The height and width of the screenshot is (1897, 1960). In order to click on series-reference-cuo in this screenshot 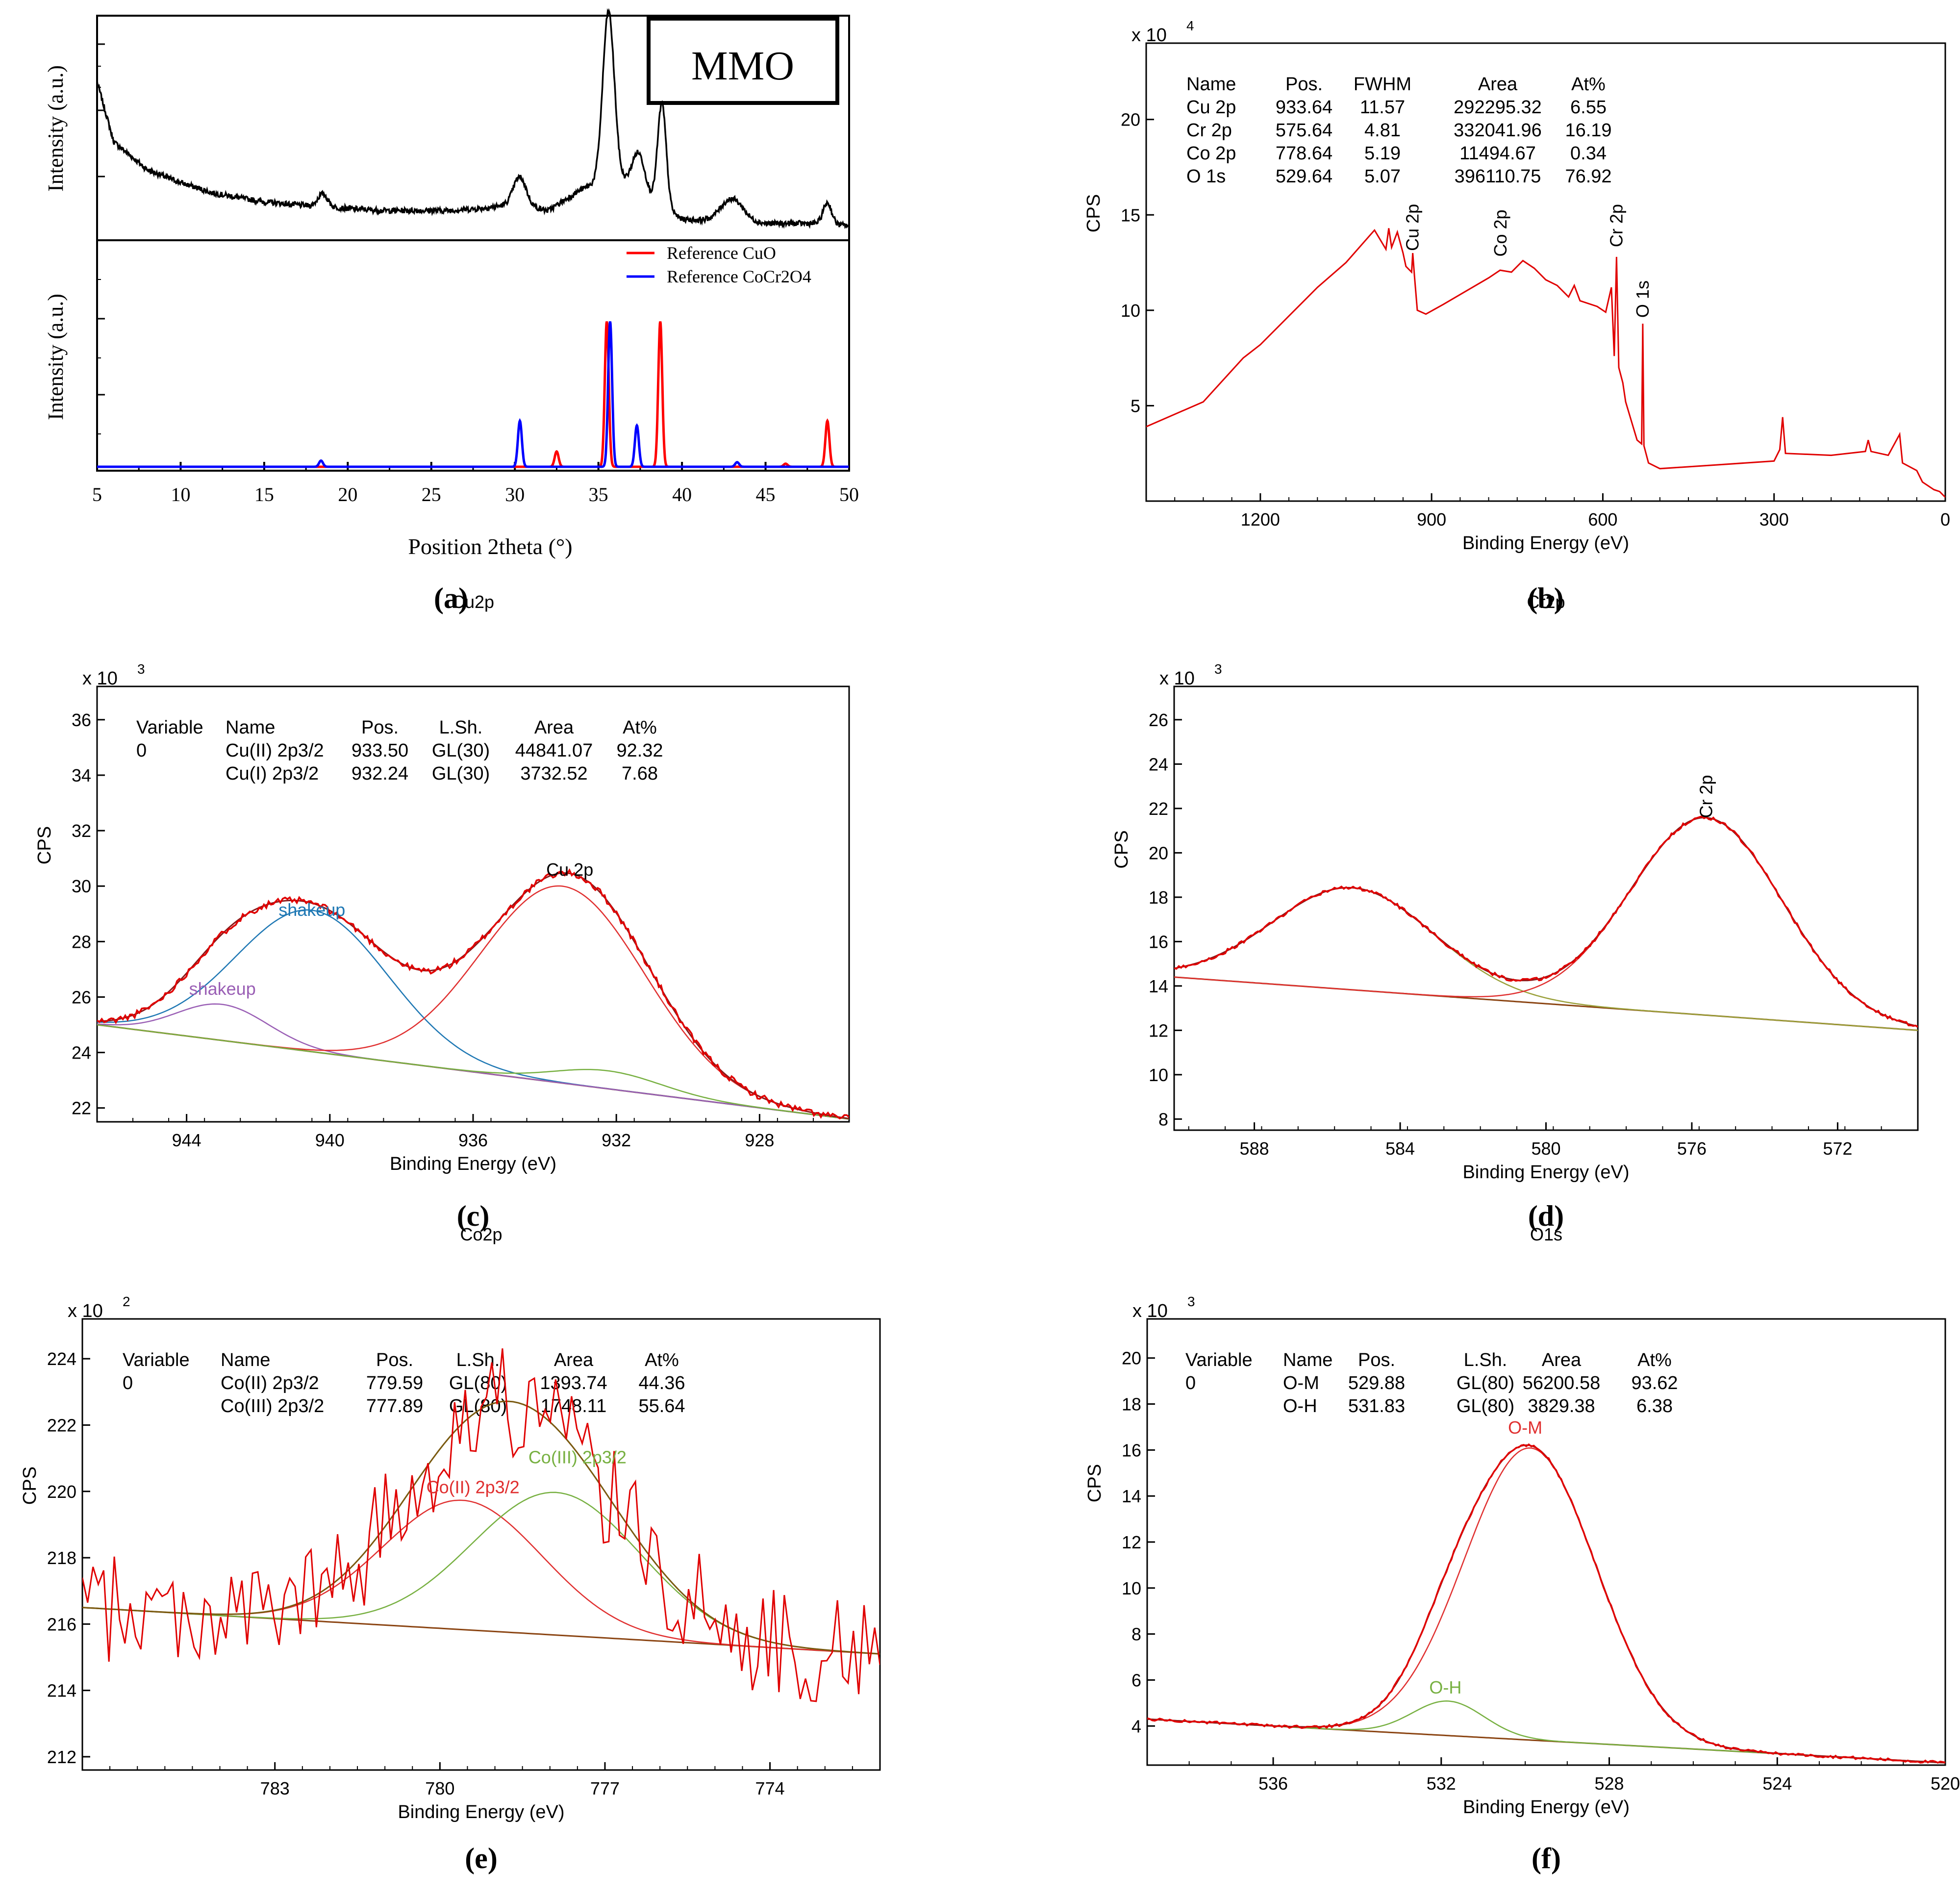, I will do `click(473, 394)`.